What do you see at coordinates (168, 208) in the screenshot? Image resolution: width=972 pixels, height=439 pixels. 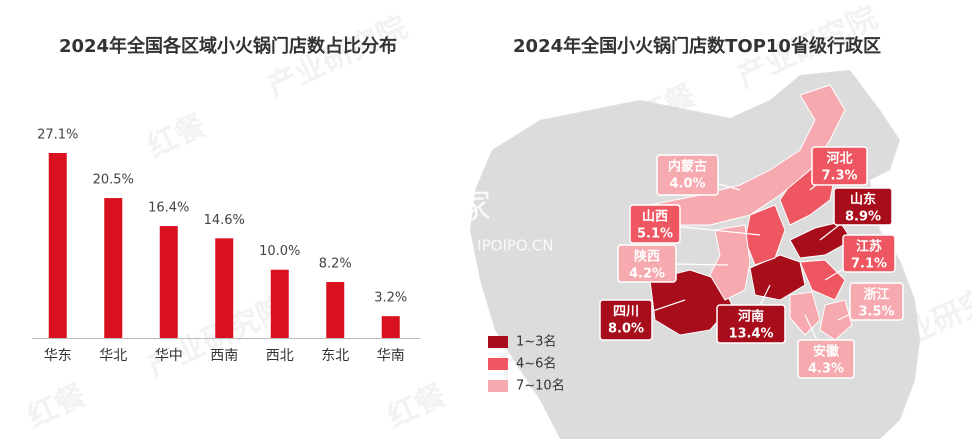 I see `value-label: 16.4%` at bounding box center [168, 208].